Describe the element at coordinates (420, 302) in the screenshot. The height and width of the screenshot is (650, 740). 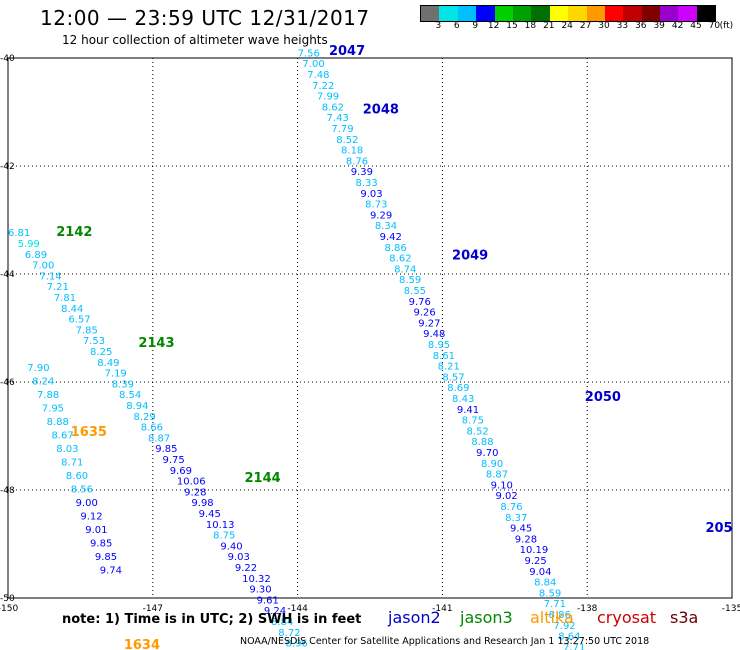
I see `swh-value-label: 9.76` at that location.